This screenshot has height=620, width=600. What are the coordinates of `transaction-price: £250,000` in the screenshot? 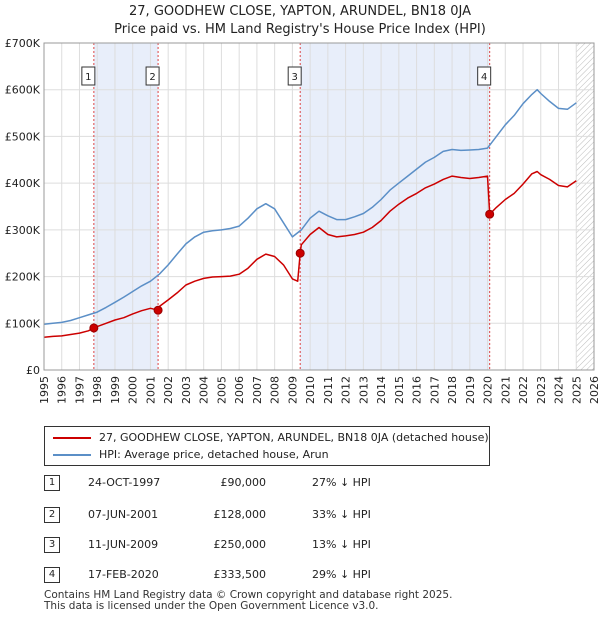 It's located at (240, 544).